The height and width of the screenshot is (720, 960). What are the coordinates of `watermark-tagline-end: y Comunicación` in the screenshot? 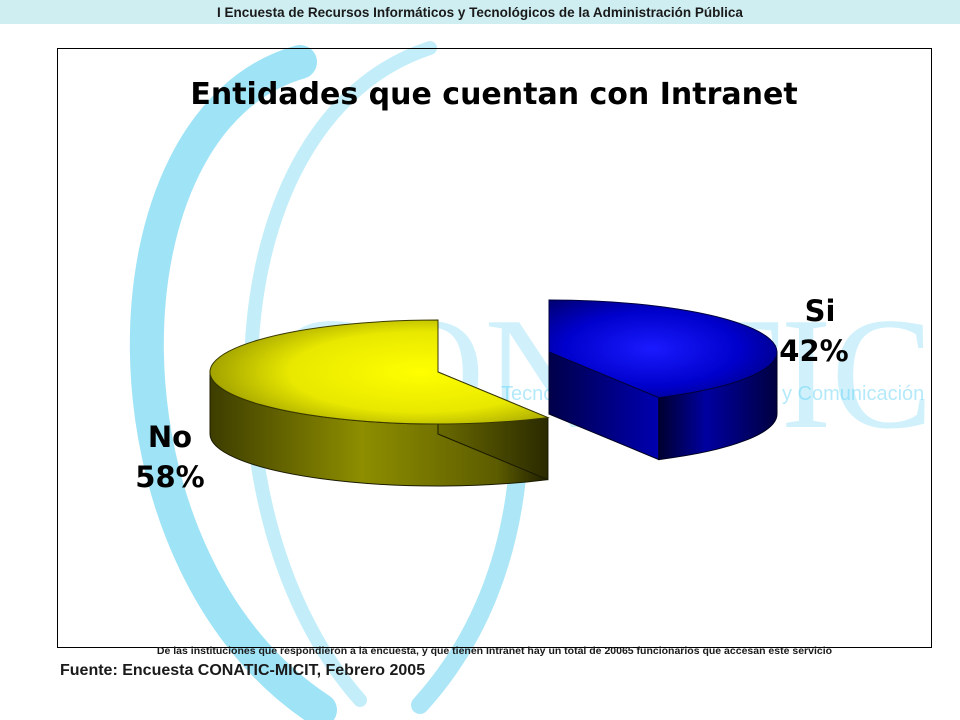 It's located at (853, 394).